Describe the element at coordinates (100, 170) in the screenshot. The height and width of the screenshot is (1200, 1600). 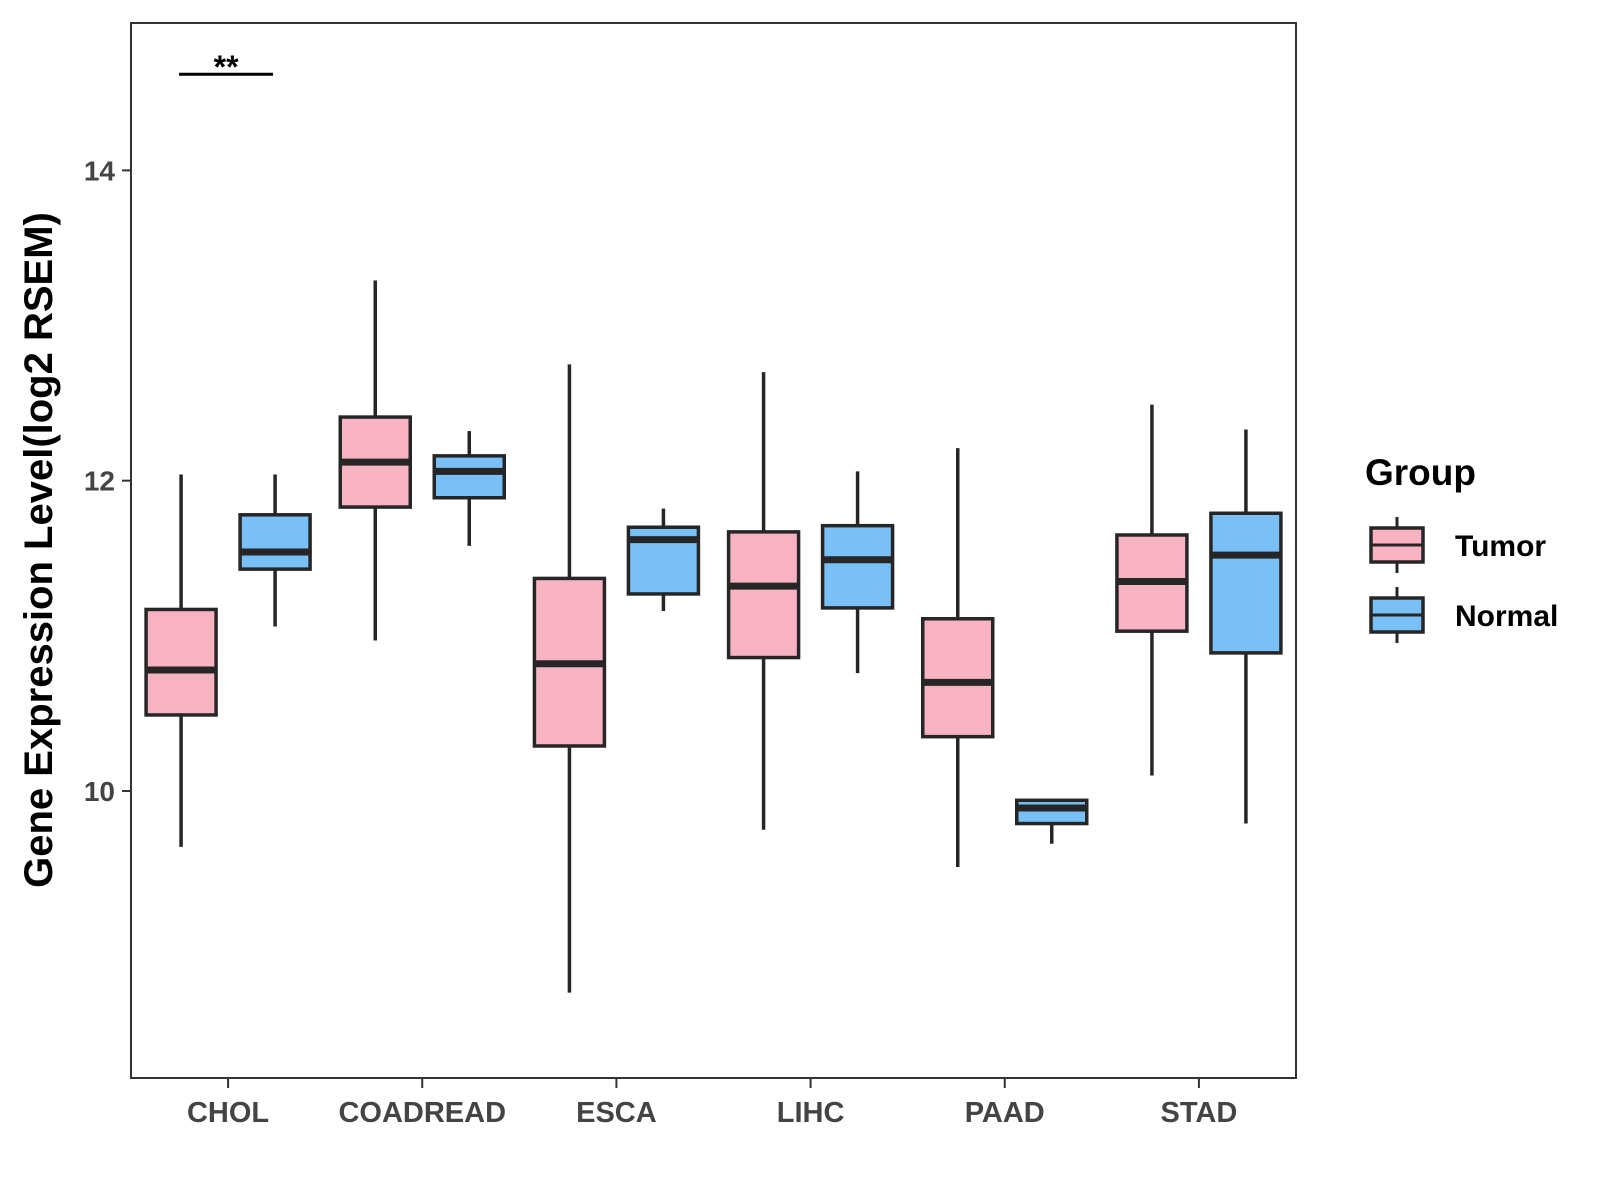
I see `y-tick-label: 14` at that location.